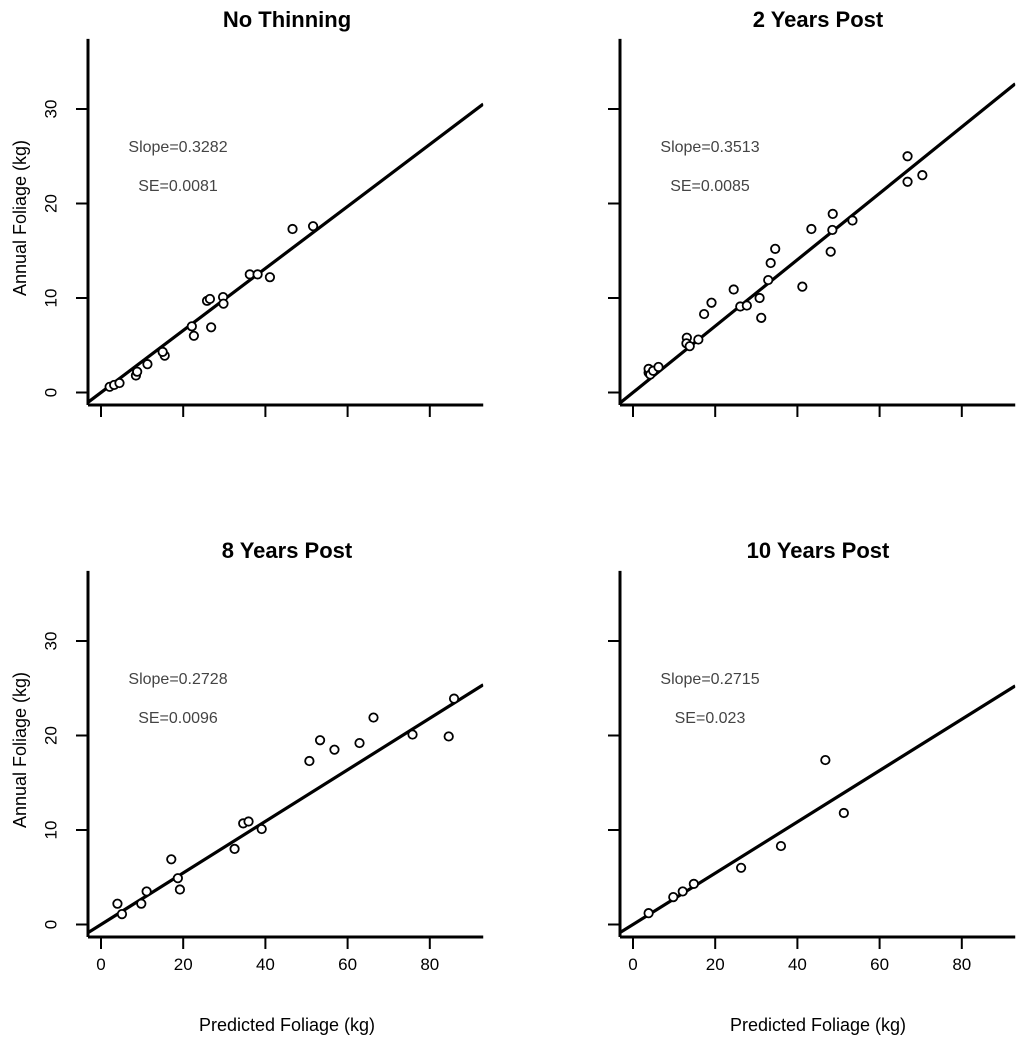 Image resolution: width=1024 pixels, height=1046 pixels. I want to click on panel-title: No Thinning, so click(287, 19).